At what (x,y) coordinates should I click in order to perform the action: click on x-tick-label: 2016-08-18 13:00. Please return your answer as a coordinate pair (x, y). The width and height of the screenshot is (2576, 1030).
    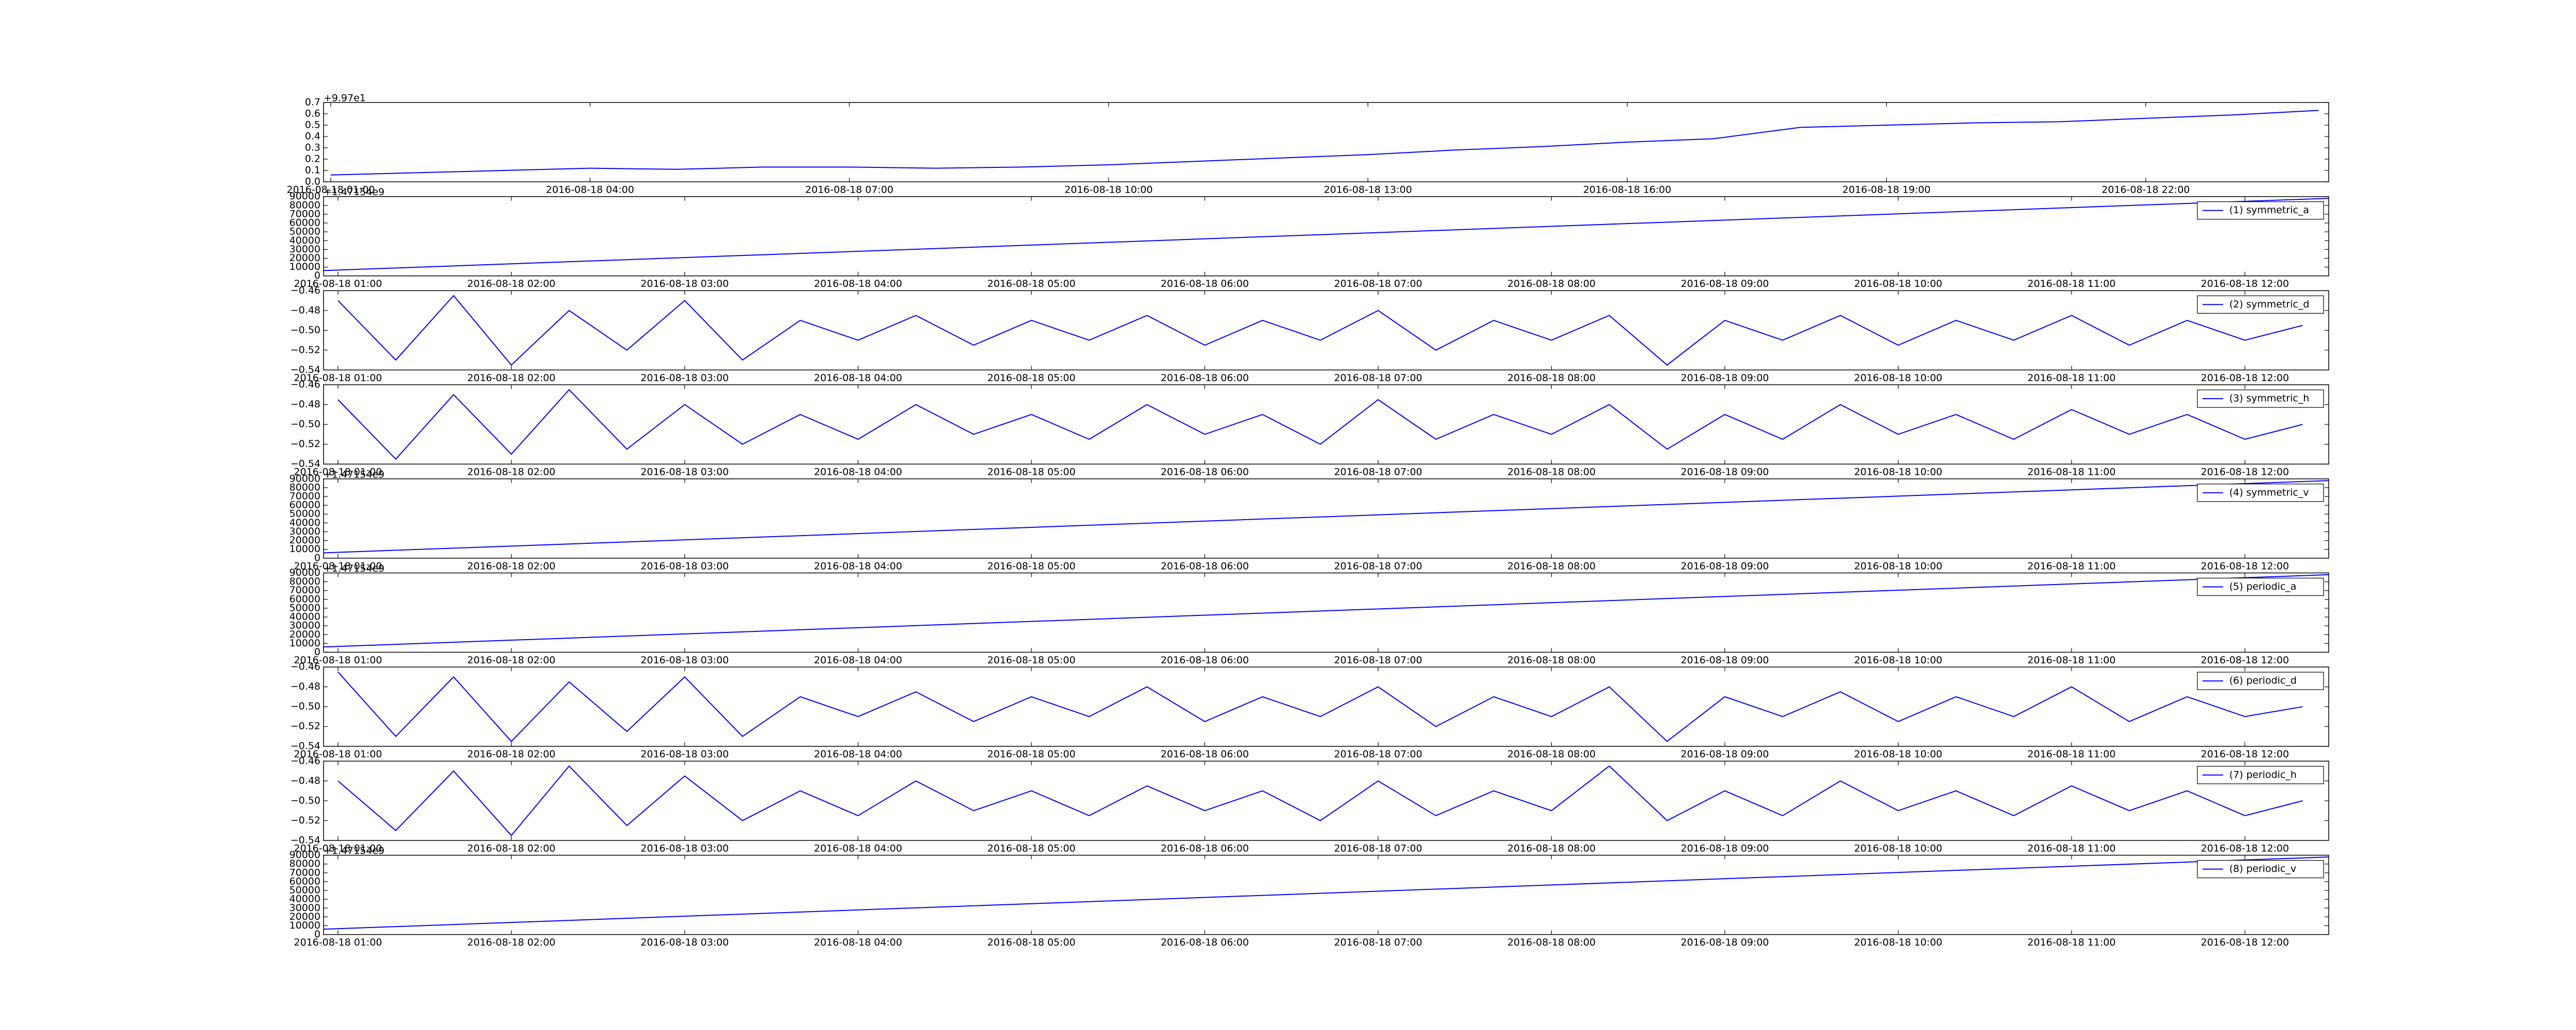
    Looking at the image, I should click on (1368, 190).